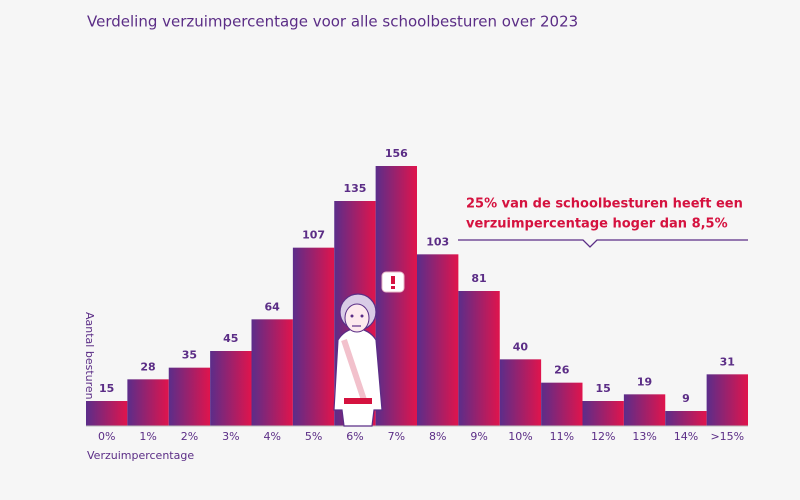 Image resolution: width=800 pixels, height=500 pixels. What do you see at coordinates (147, 366) in the screenshot?
I see `value-label: 28` at bounding box center [147, 366].